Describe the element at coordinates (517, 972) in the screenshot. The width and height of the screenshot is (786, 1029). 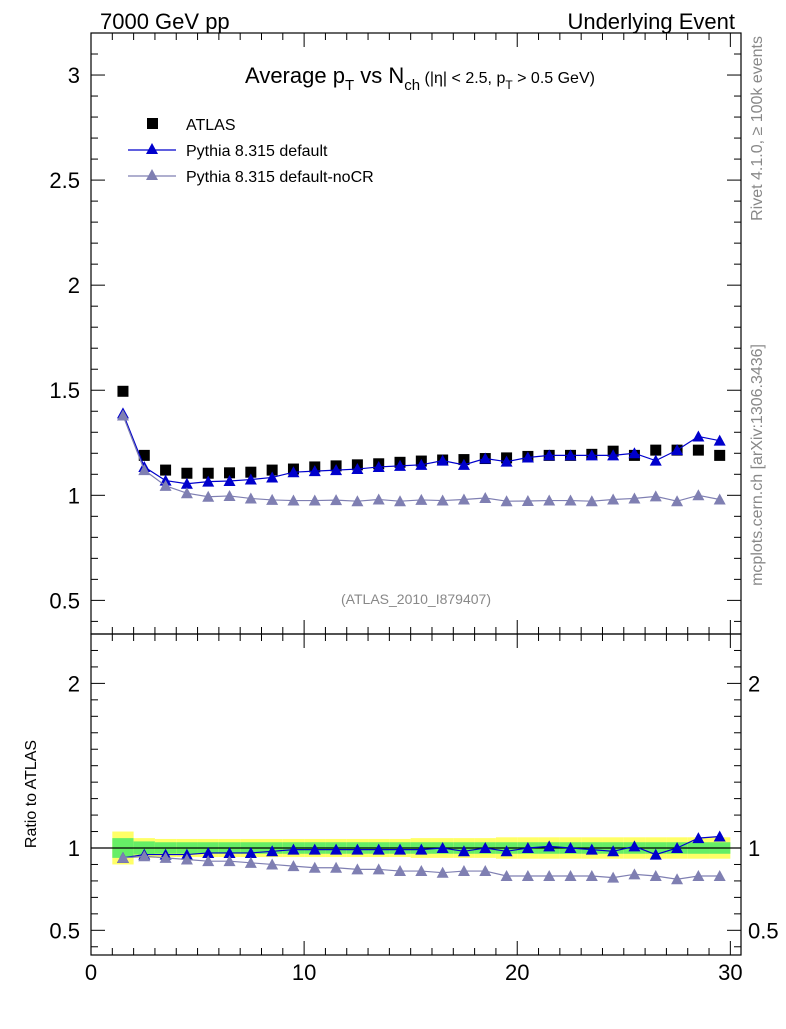
I see `x-tick-label: 20` at that location.